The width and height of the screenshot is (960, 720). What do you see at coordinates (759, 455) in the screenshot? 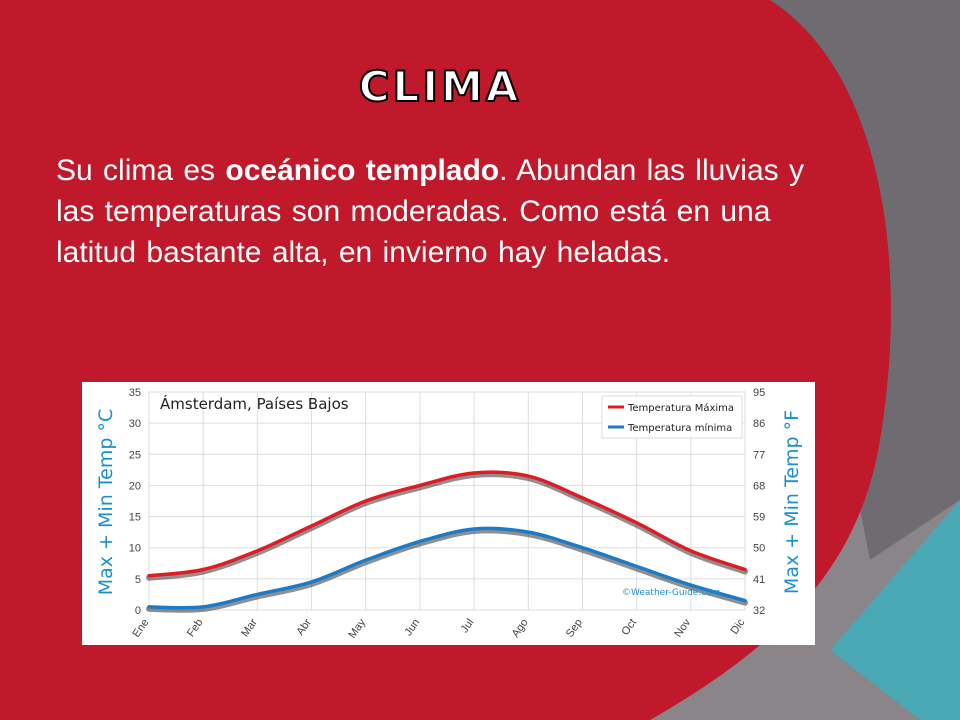
I see `y-tick-label-right: 77` at bounding box center [759, 455].